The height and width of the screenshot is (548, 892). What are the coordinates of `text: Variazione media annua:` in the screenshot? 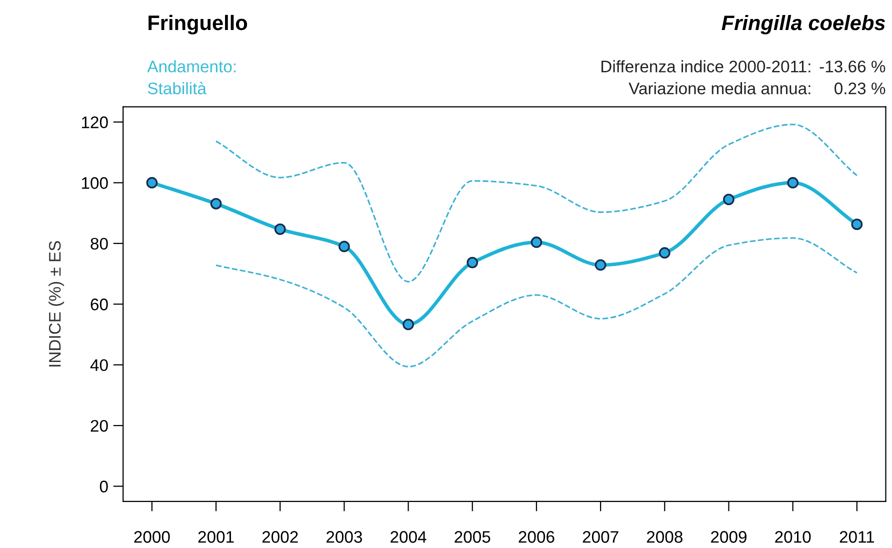 It's located at (719, 88).